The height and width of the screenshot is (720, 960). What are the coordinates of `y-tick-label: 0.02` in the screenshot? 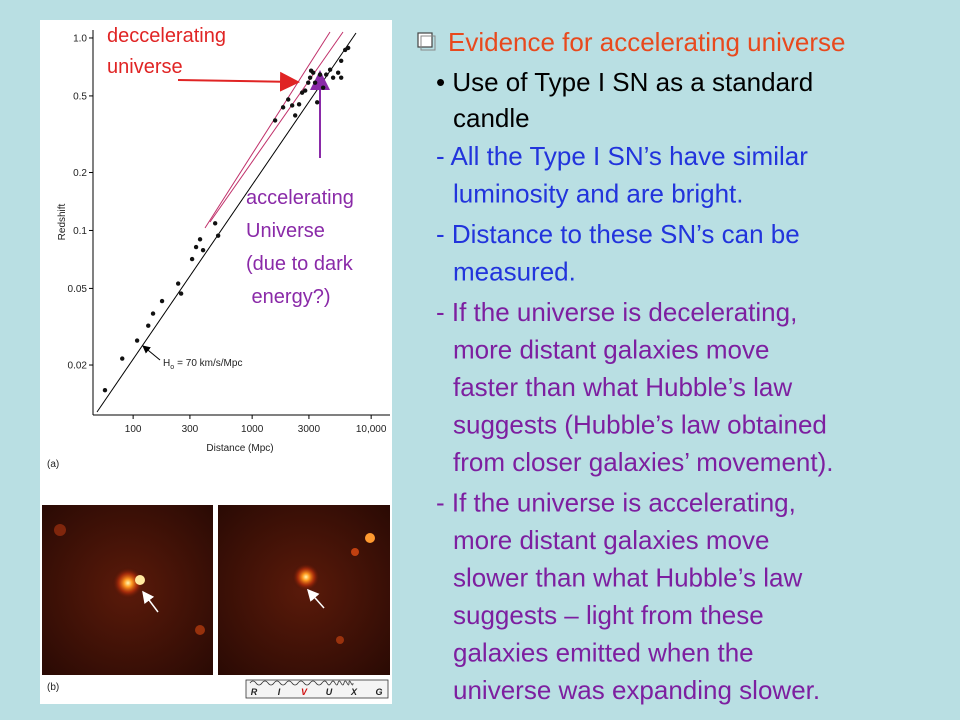 It's located at (78, 366).